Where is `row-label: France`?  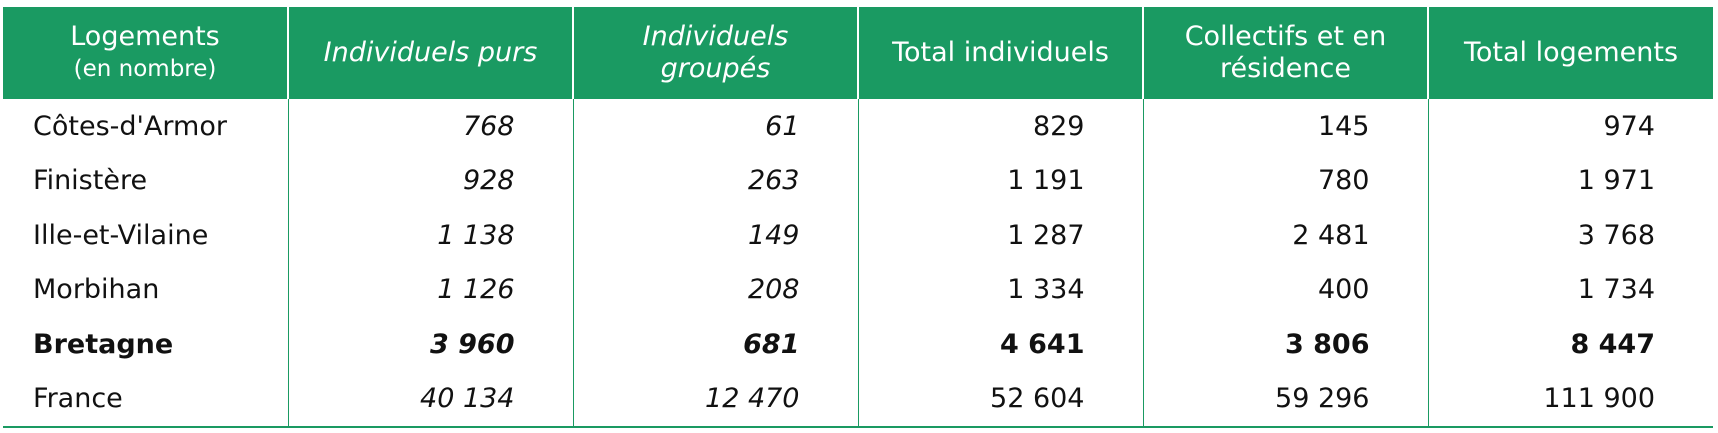 row-label: France is located at coordinates (145, 399).